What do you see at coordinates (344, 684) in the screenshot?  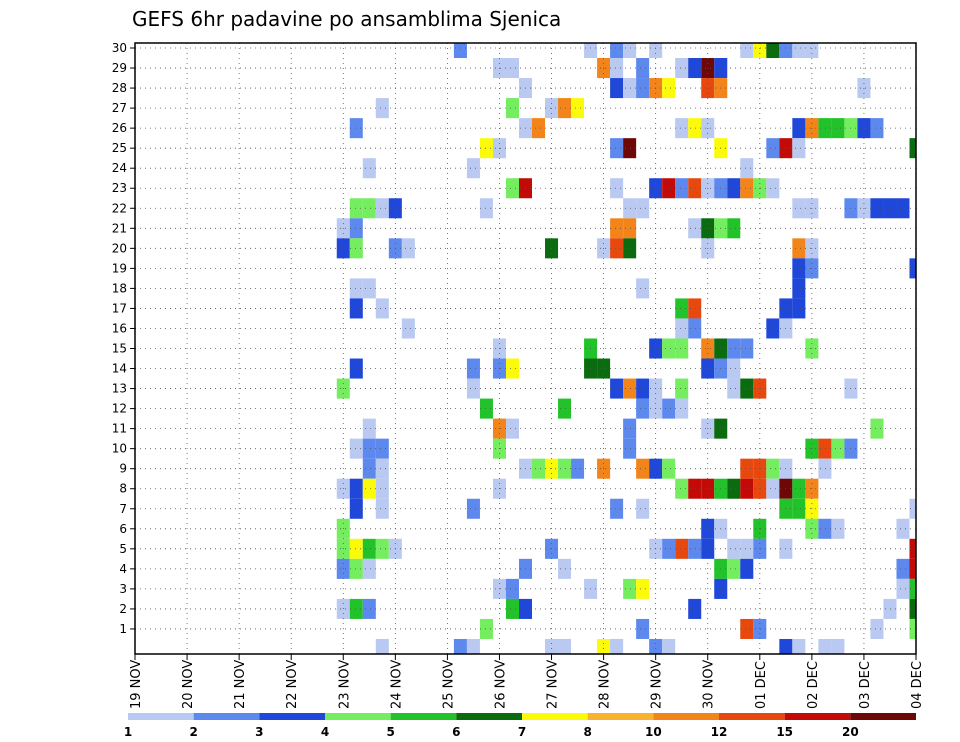 I see `x-tick-label: 23 NOV` at bounding box center [344, 684].